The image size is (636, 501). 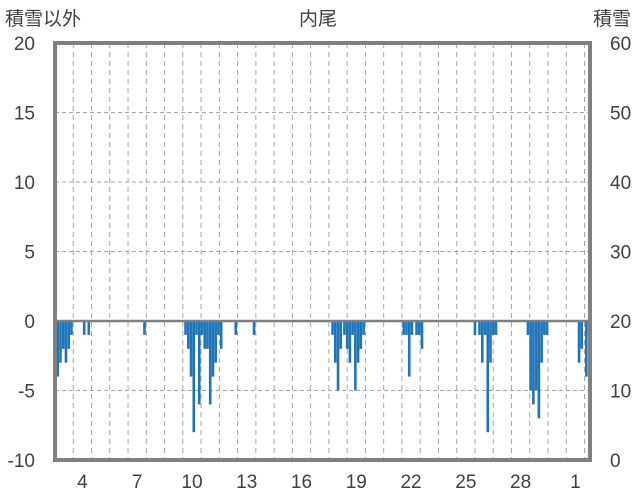 What do you see at coordinates (620, 183) in the screenshot?
I see `y-right-tick-label: 40` at bounding box center [620, 183].